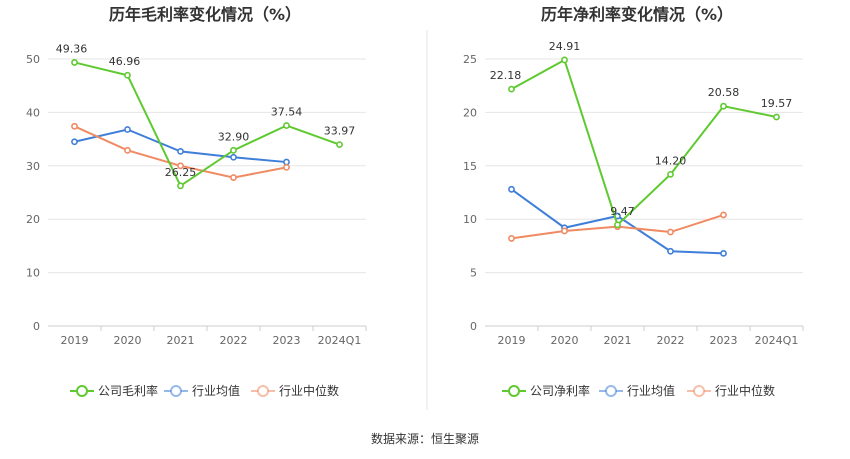 This screenshot has width=850, height=459. Describe the element at coordinates (125, 61) in the screenshot. I see `data-label: 46.96` at that location.